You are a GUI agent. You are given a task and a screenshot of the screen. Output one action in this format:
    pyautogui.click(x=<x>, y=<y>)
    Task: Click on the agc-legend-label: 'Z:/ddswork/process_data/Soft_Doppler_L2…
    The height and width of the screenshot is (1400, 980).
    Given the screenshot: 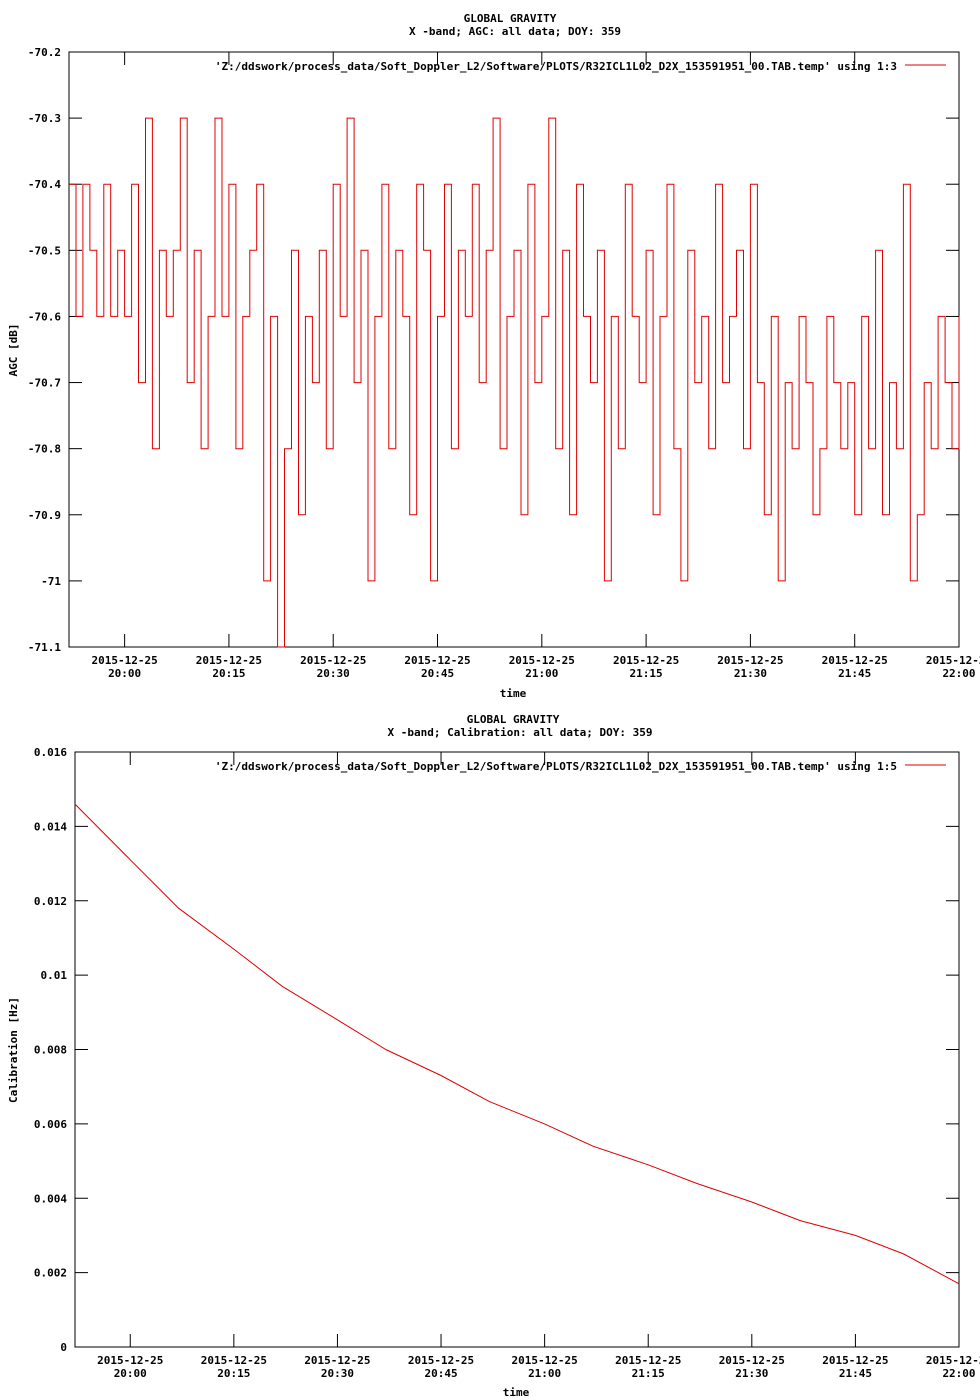 What is the action you would take?
    pyautogui.click(x=556, y=66)
    